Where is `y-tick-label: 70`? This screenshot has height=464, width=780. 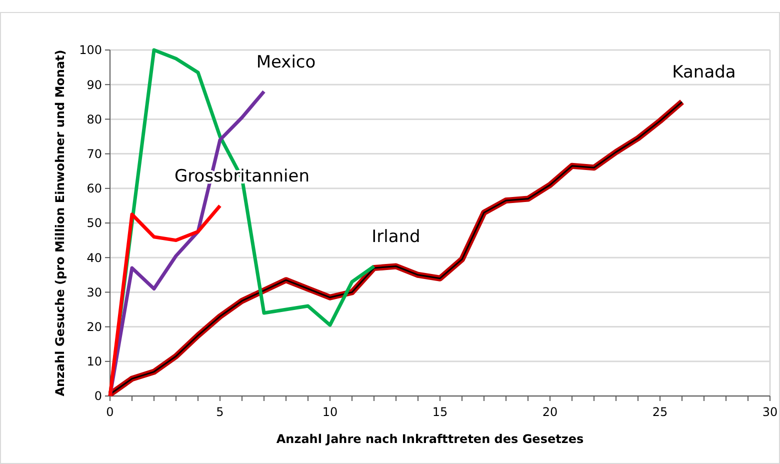 y-tick-label: 70 is located at coordinates (94, 154).